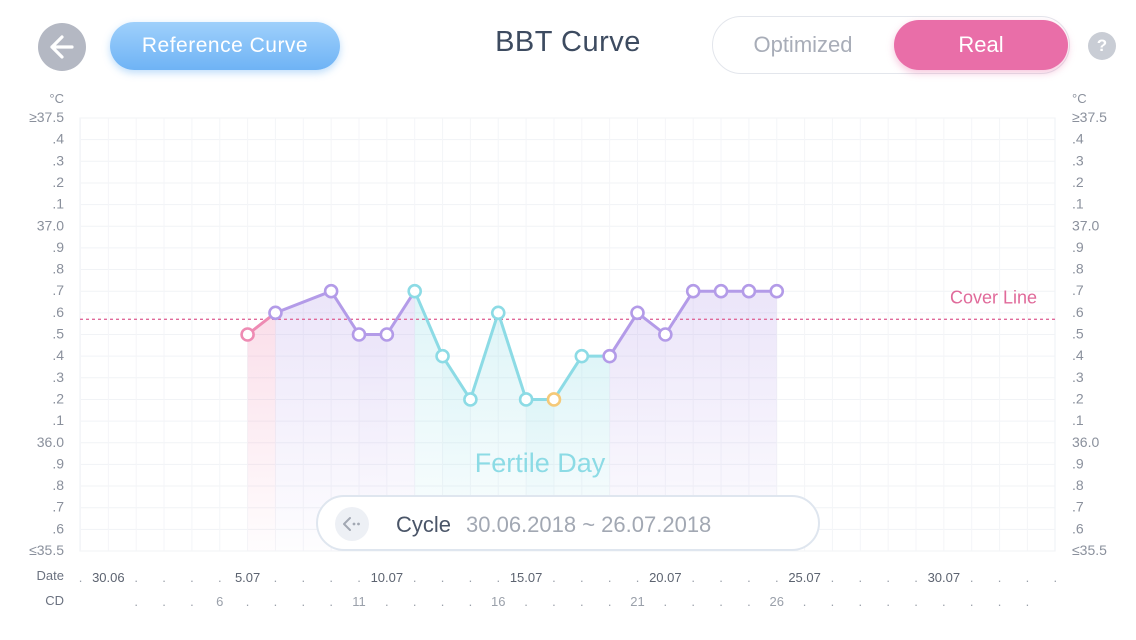 Image resolution: width=1136 pixels, height=640 pixels. What do you see at coordinates (1102, 46) in the screenshot?
I see `help-icon: ?` at bounding box center [1102, 46].